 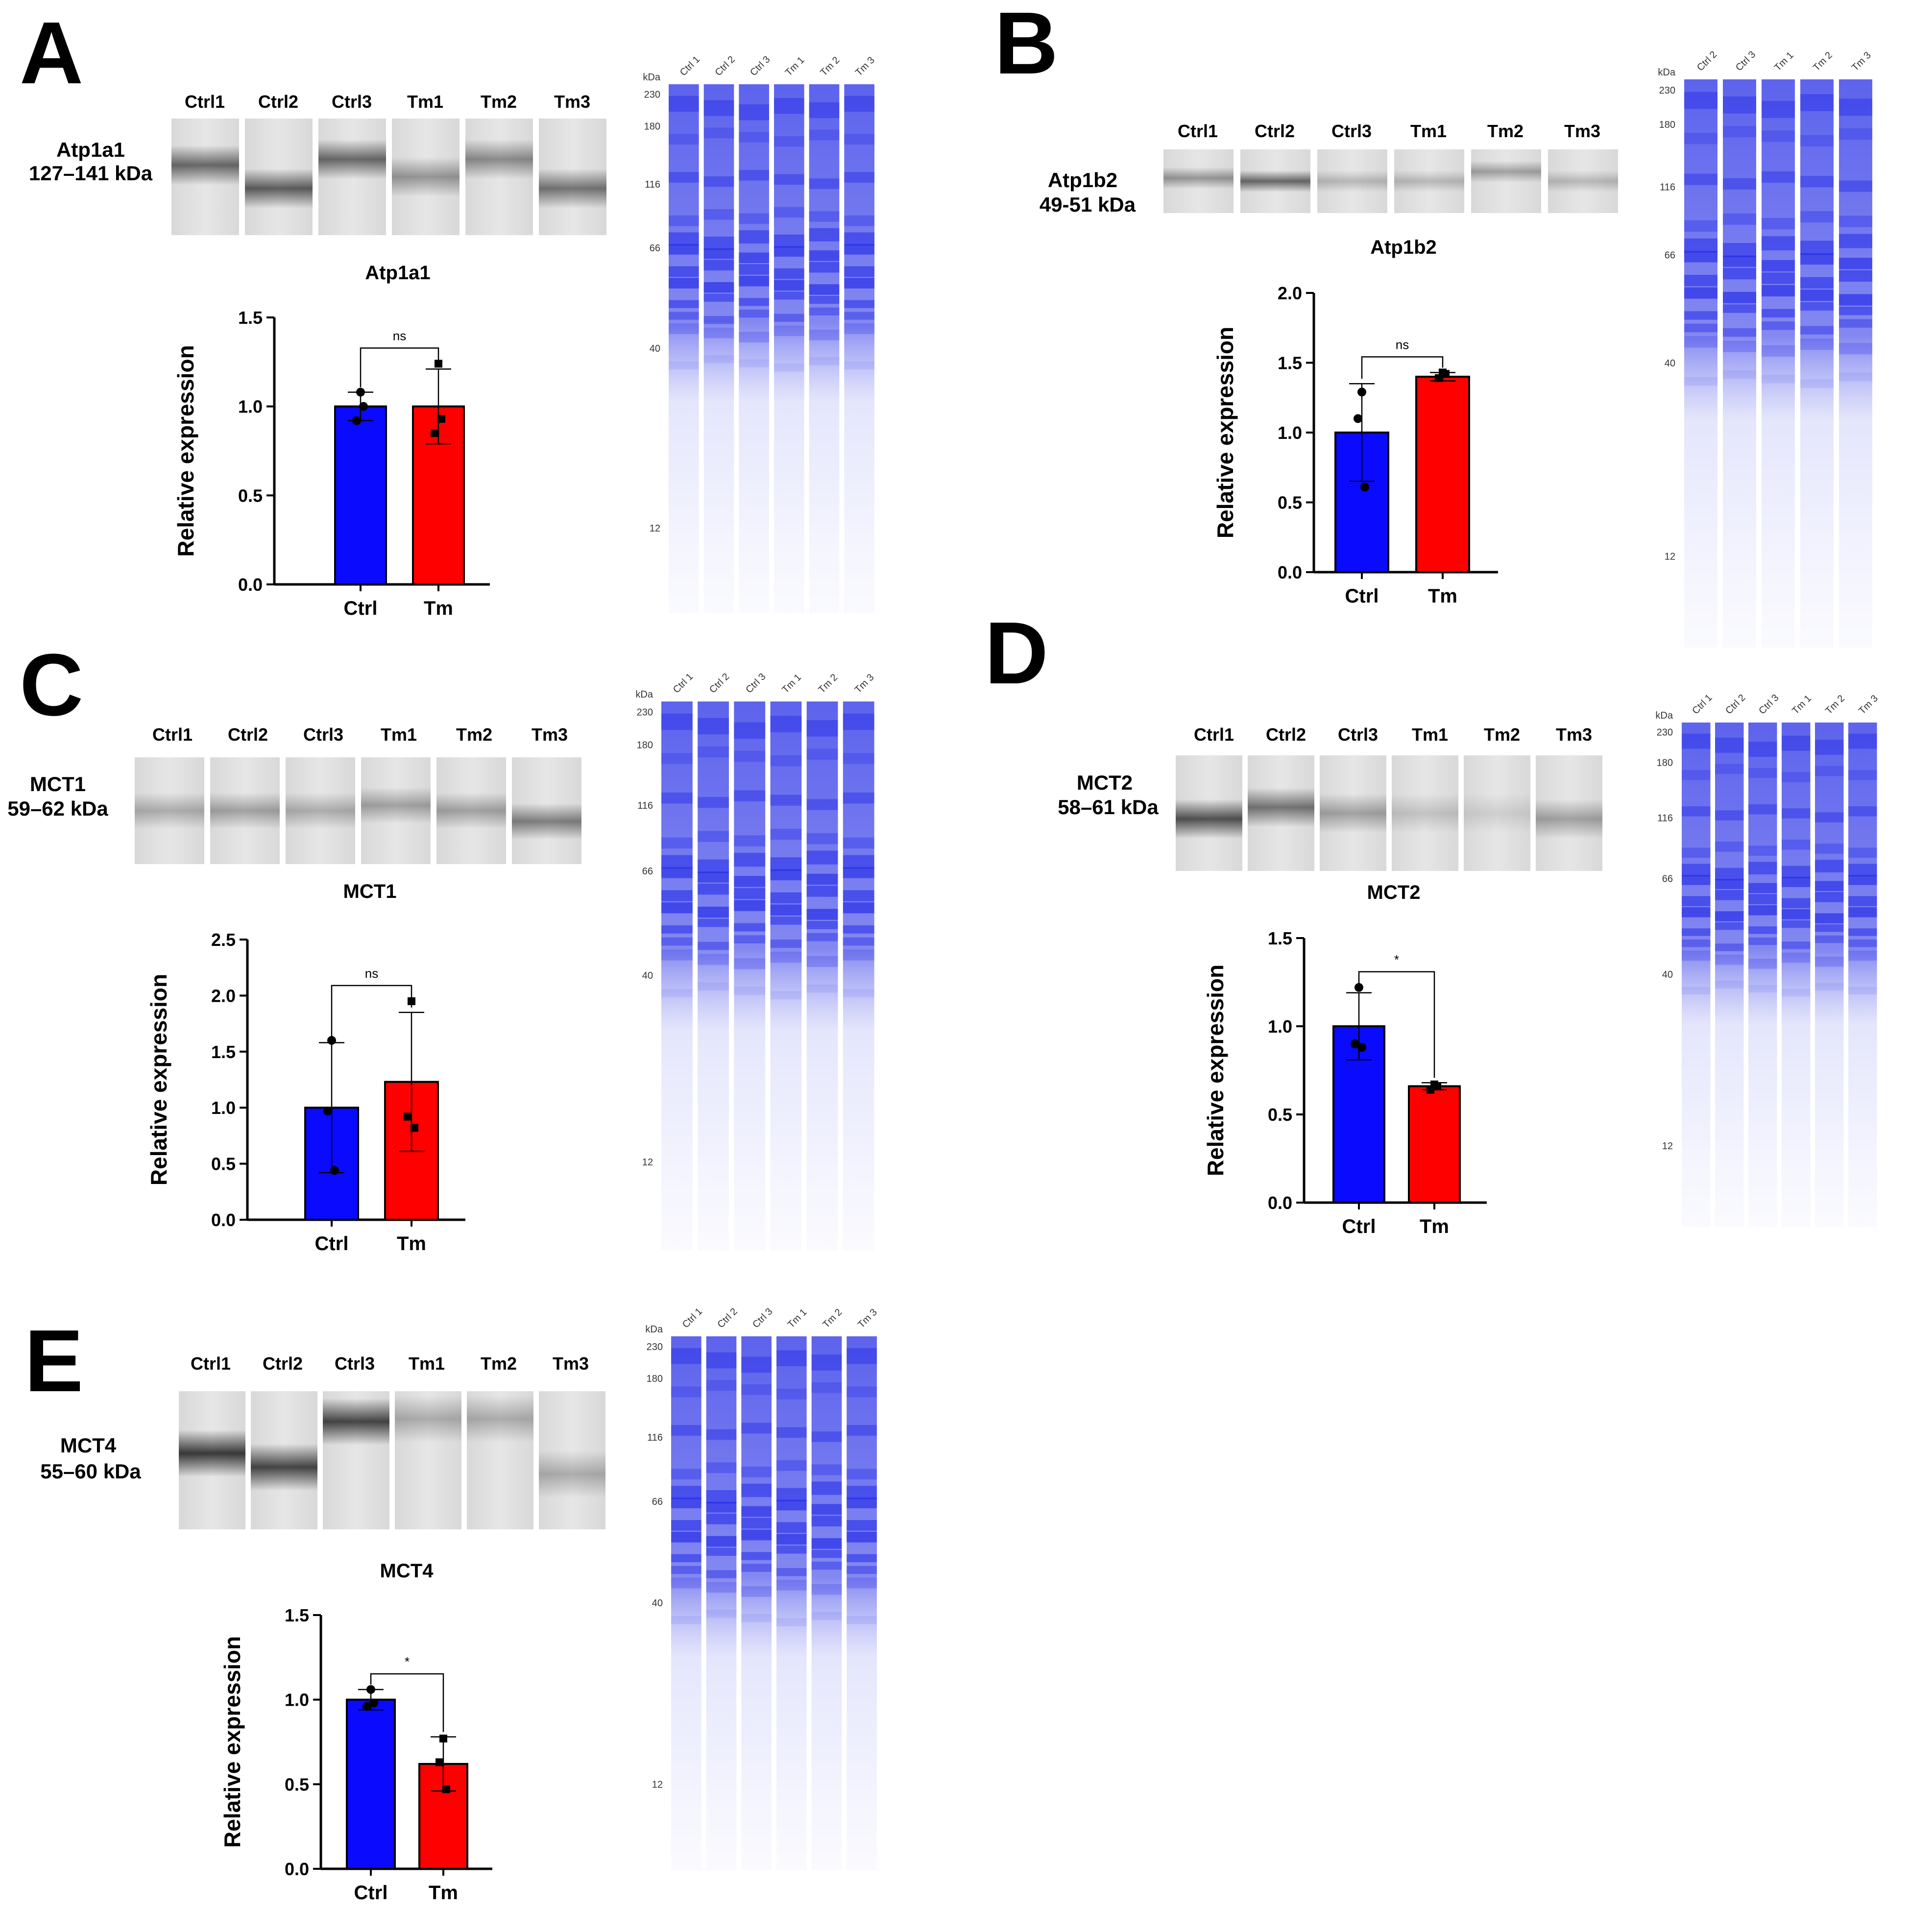 I want to click on y-axis-label: Relative expression, so click(x=158, y=1079).